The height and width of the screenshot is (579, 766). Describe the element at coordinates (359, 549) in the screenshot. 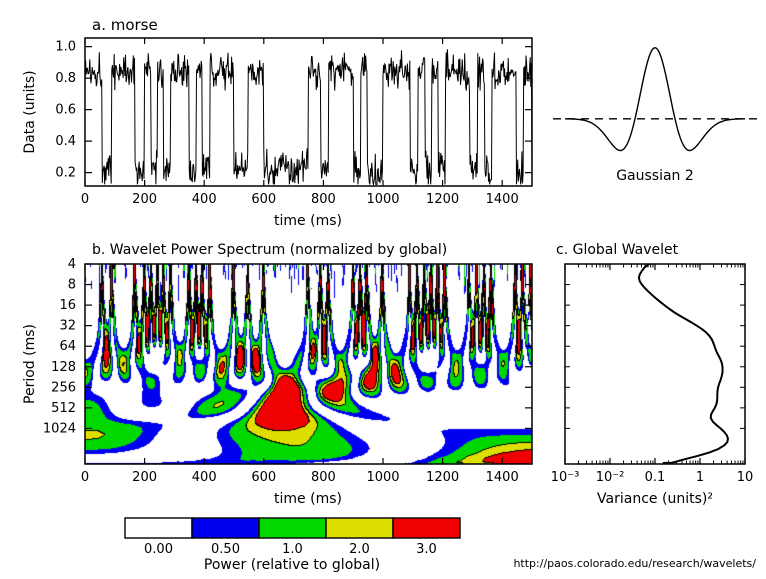

I see `tick-label: 2.0` at that location.